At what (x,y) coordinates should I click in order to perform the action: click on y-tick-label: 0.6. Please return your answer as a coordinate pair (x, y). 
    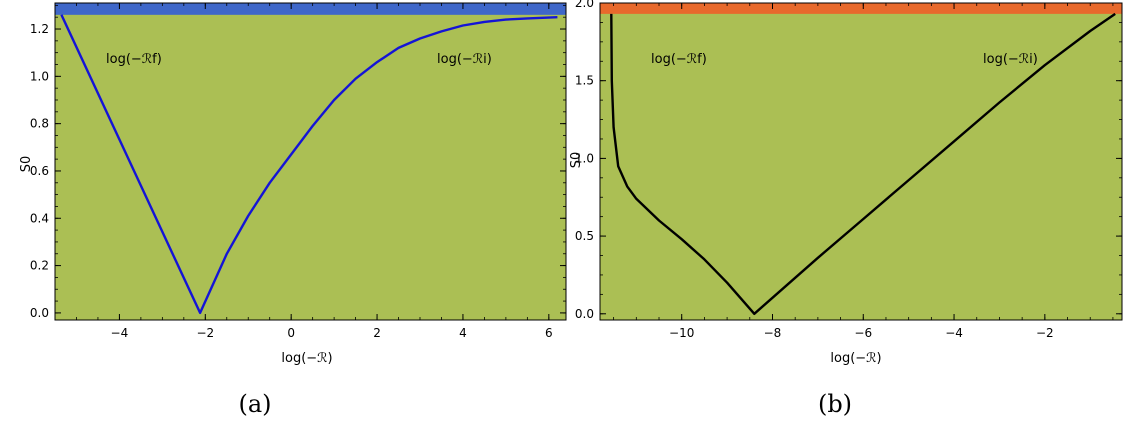
    Looking at the image, I should click on (39, 171).